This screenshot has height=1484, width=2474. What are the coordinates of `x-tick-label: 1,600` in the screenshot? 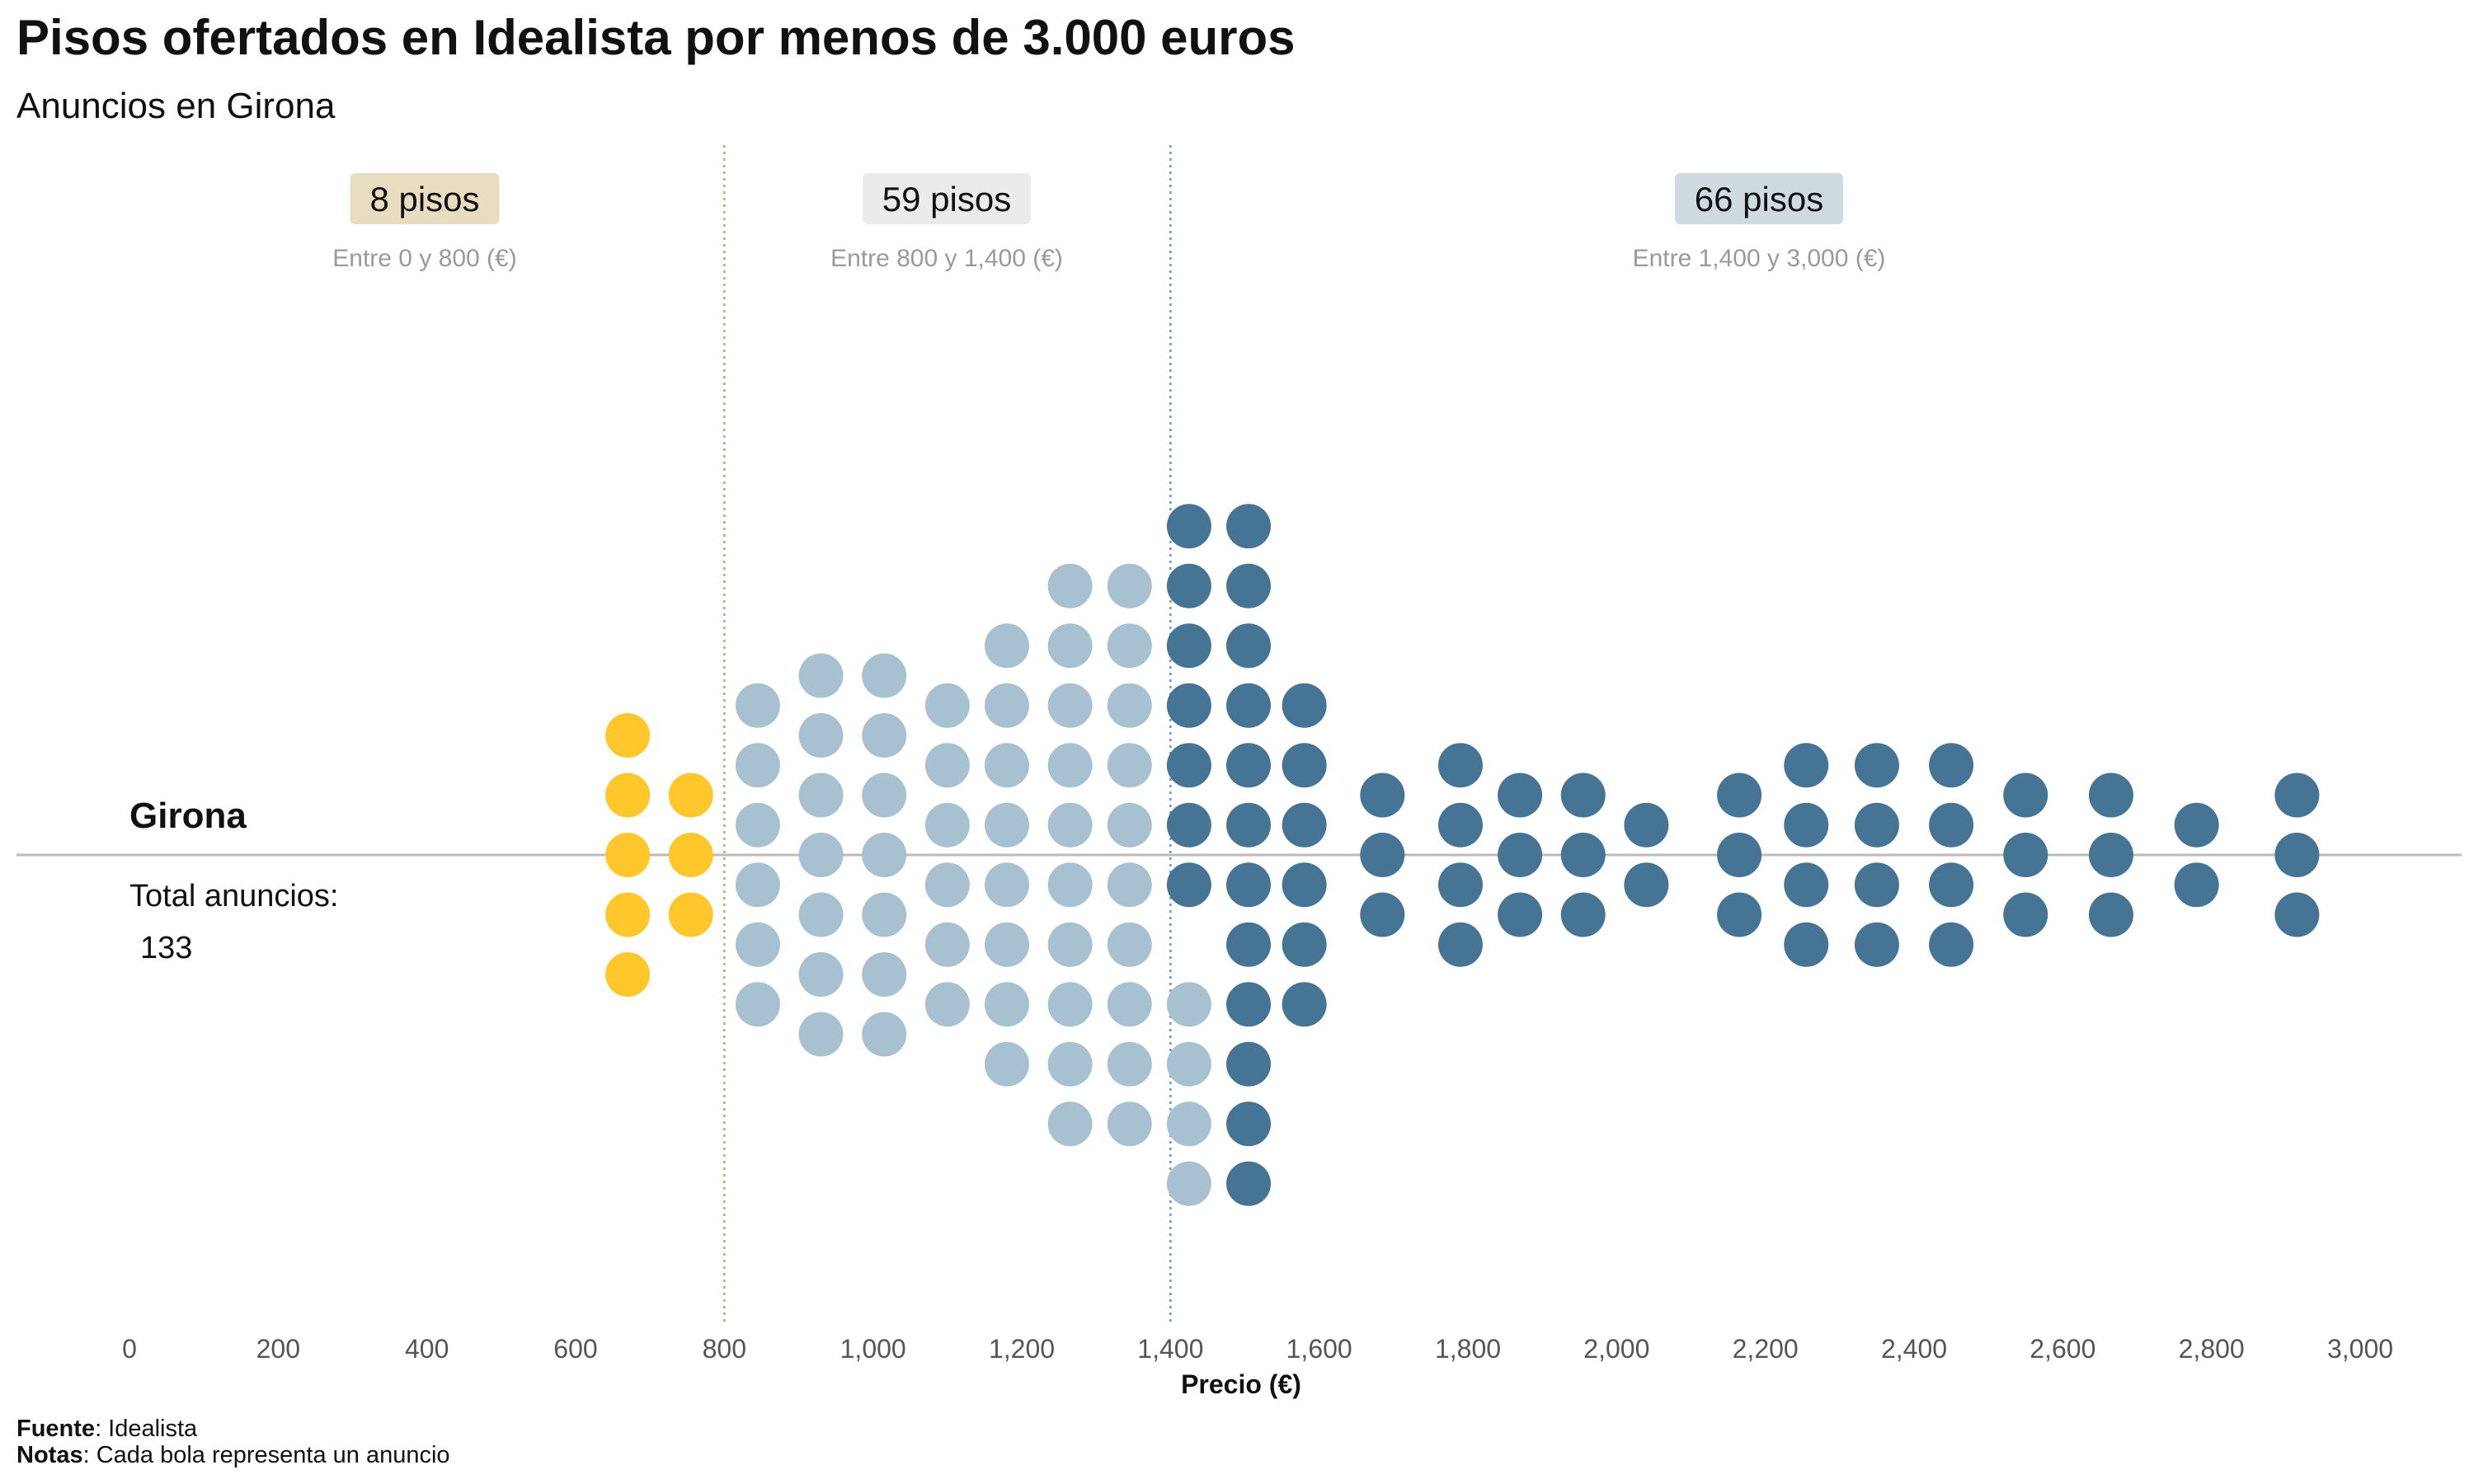 It's located at (1319, 1349).